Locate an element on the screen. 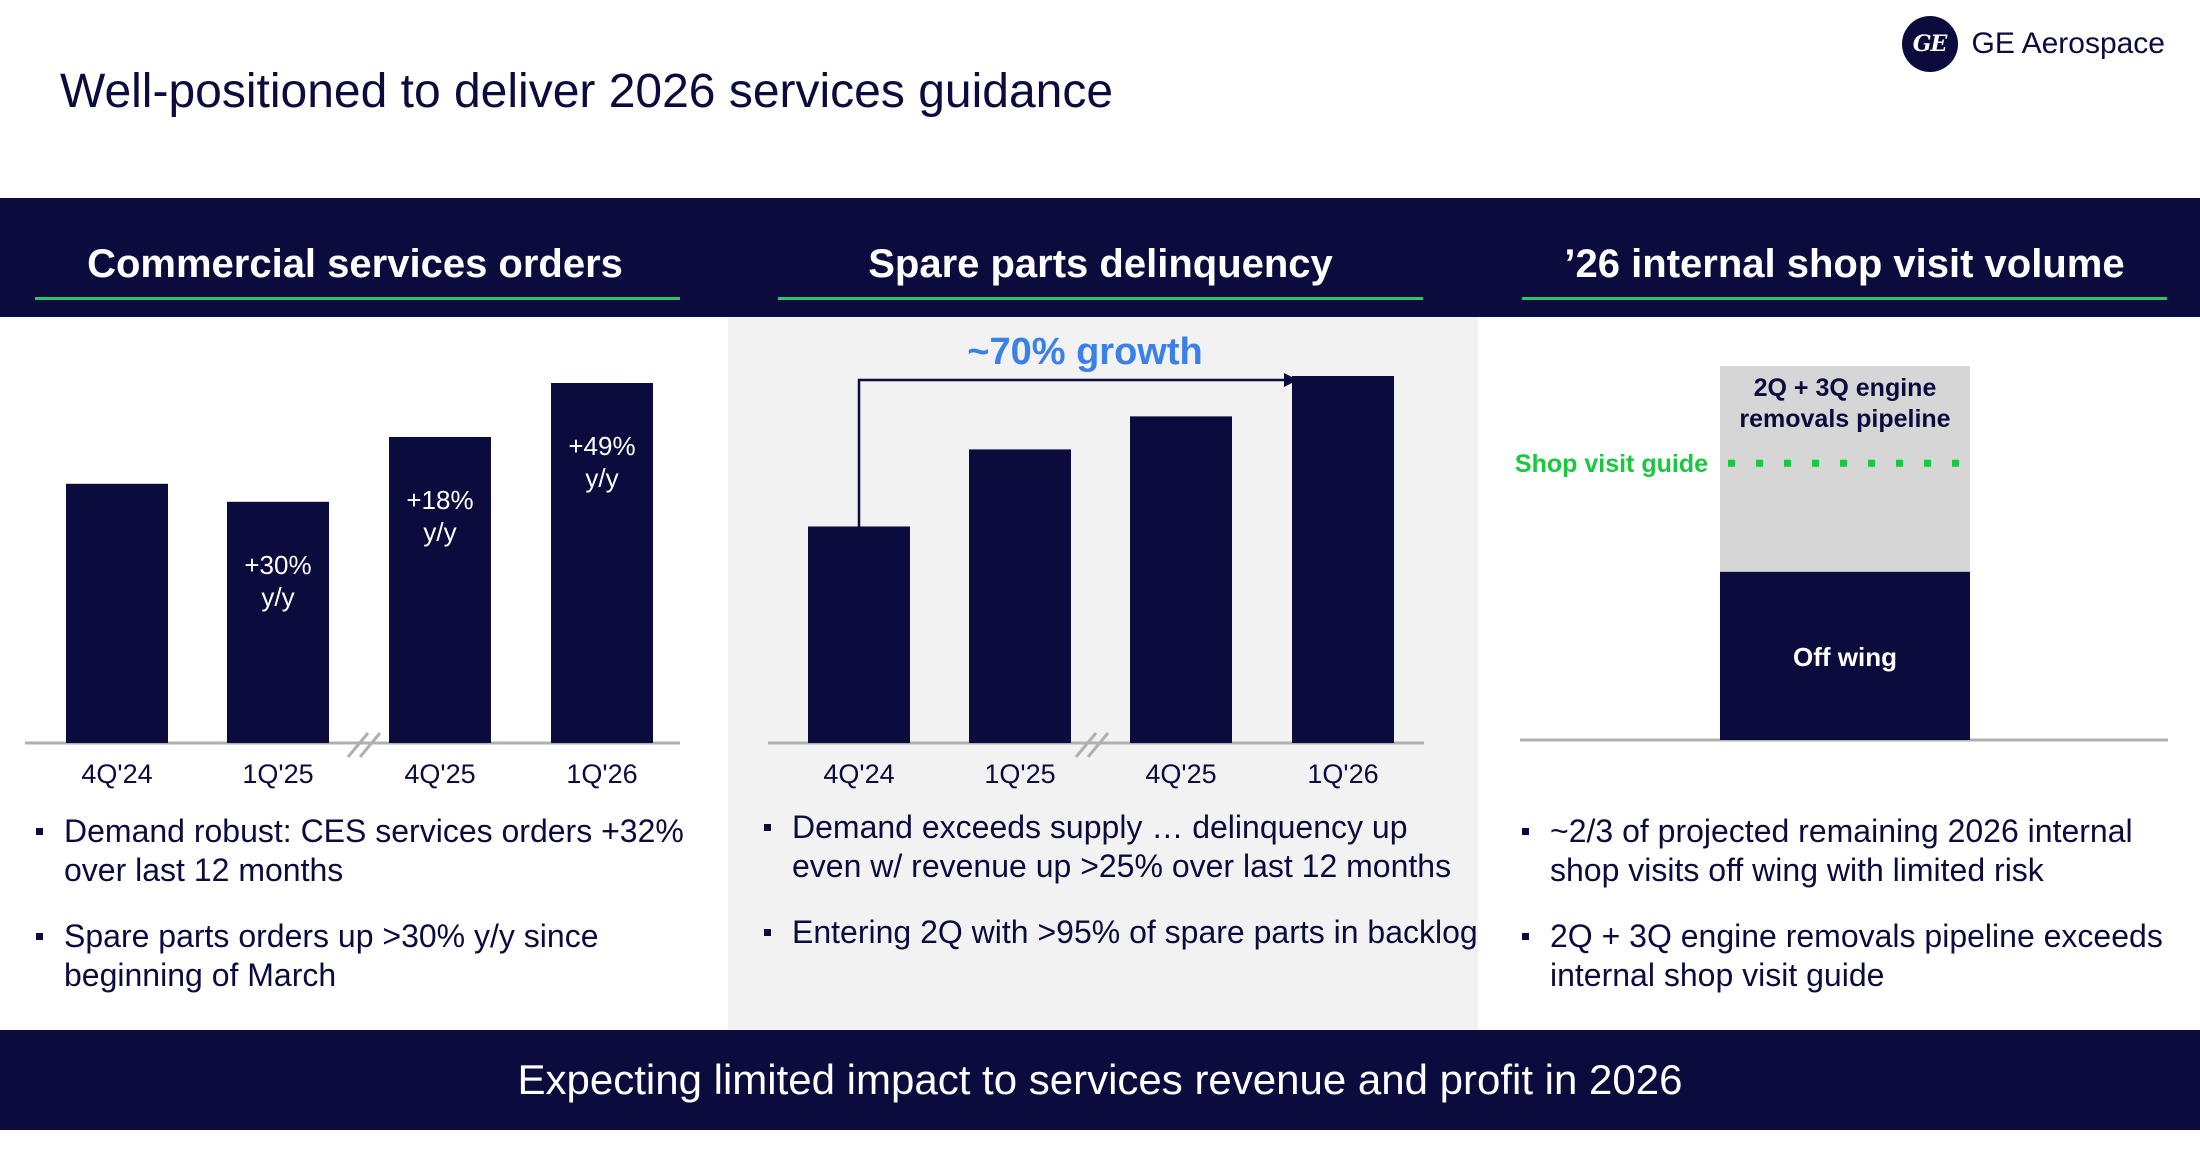  bar-data-label: +49% y/y is located at coordinates (601, 462).